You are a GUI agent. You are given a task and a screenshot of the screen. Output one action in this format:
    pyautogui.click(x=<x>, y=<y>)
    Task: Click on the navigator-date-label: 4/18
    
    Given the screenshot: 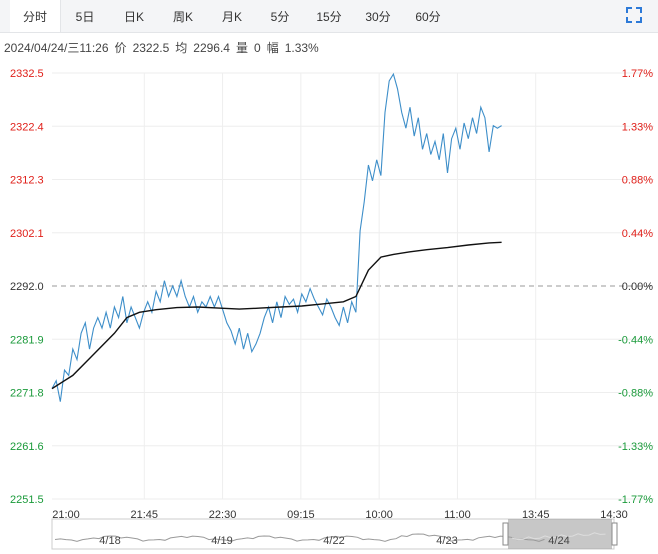 What is the action you would take?
    pyautogui.click(x=109, y=541)
    